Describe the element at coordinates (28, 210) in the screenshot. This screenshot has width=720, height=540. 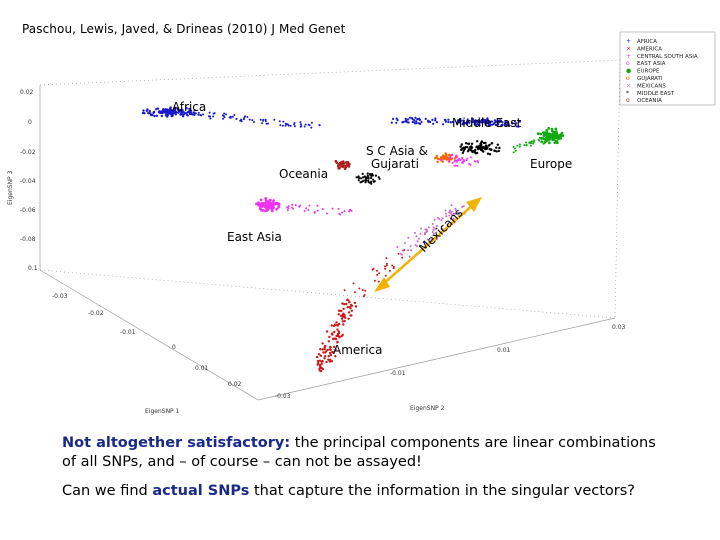
I see `z-tick: -0.06` at that location.